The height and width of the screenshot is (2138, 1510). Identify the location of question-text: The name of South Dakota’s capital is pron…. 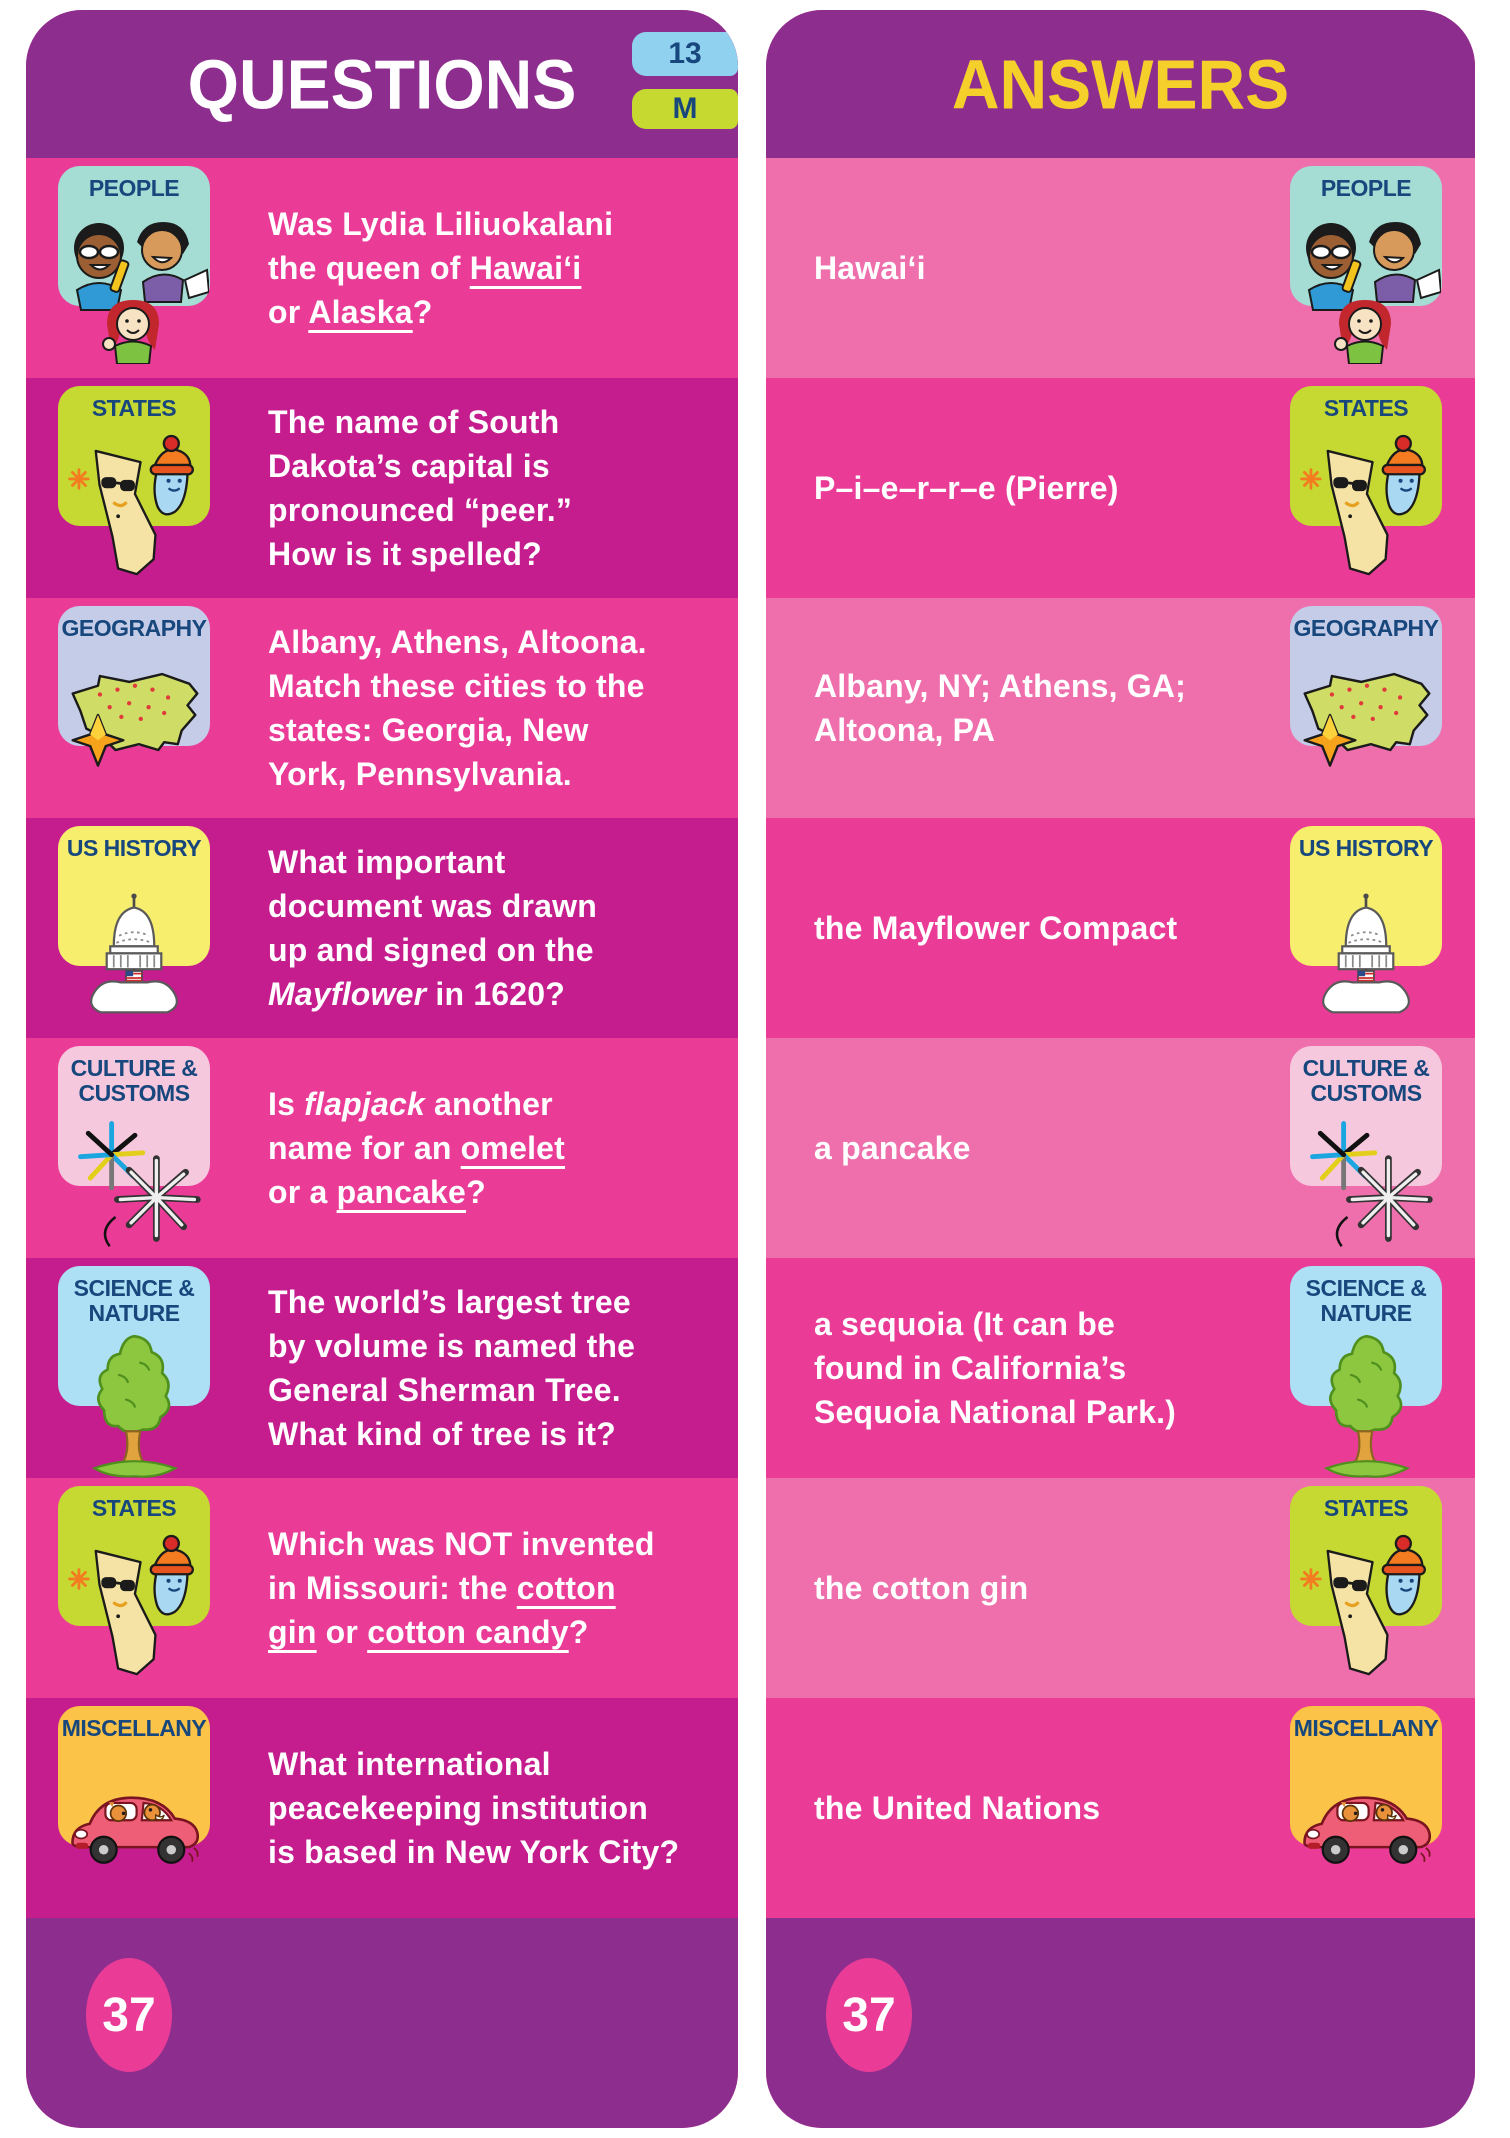
(420, 488).